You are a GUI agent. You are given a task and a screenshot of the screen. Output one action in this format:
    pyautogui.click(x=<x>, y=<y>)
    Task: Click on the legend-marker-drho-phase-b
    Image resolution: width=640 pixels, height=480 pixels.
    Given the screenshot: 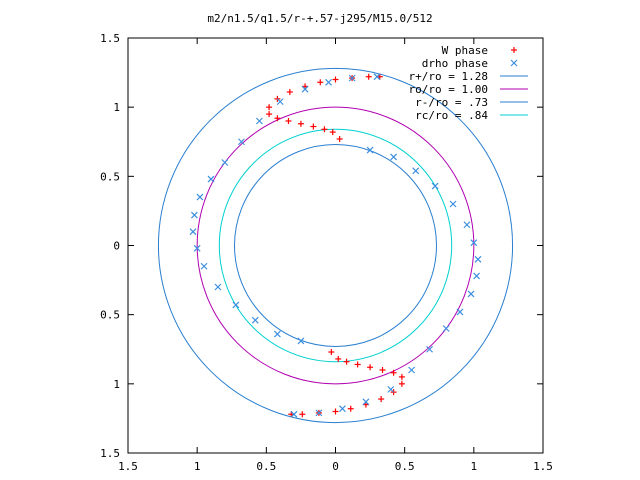 What is the action you would take?
    pyautogui.click(x=514, y=63)
    